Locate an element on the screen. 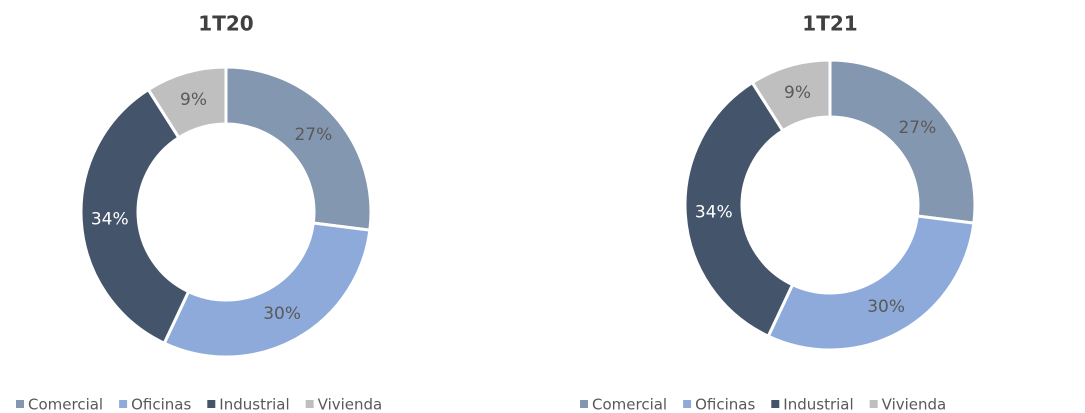 This screenshot has width=1085, height=413. chart-title: 1T21 is located at coordinates (829, 24).